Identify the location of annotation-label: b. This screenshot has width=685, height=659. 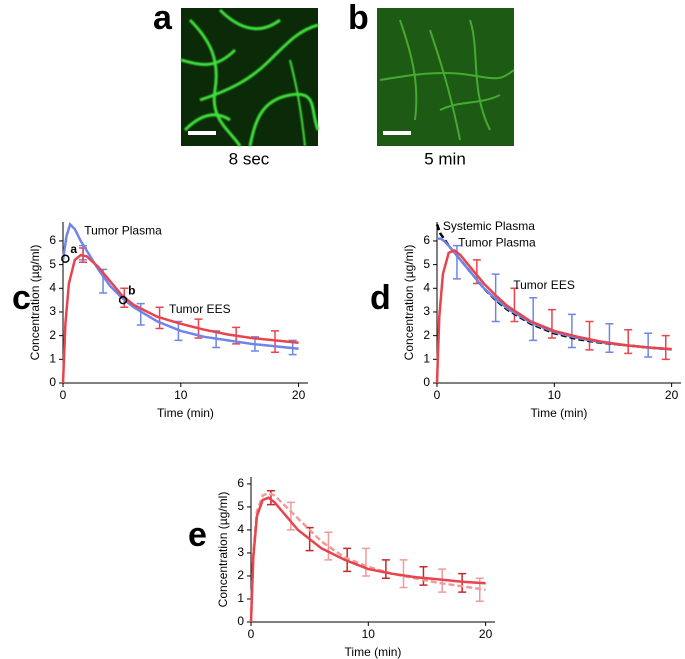
(131, 290).